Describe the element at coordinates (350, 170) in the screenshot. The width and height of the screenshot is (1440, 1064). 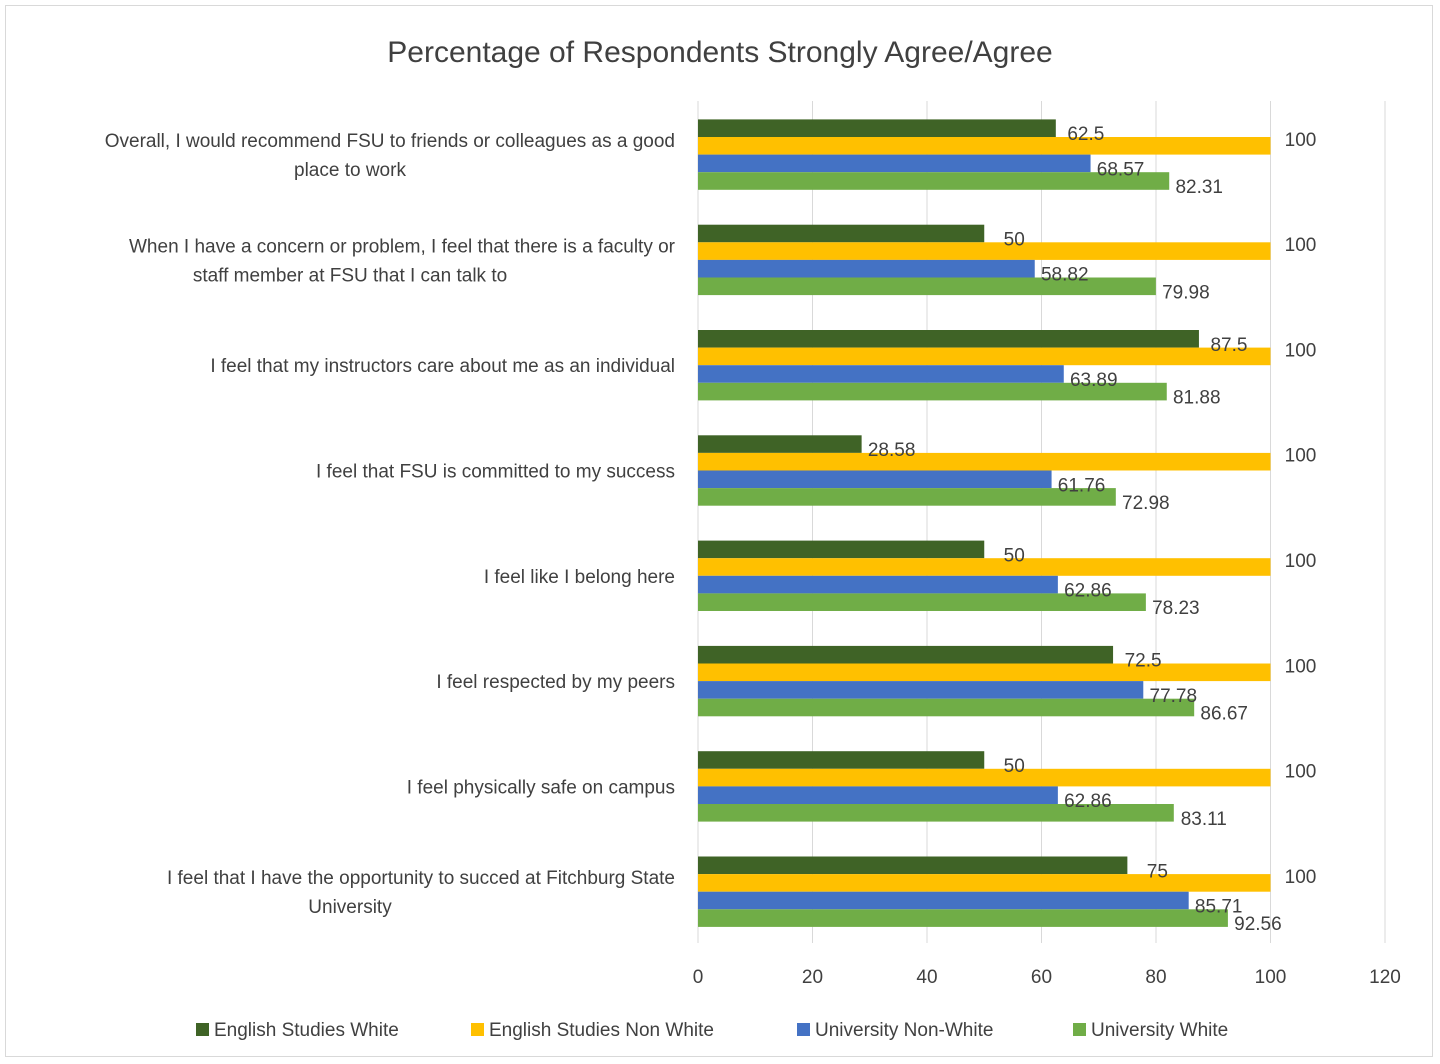
I see `category-label: place to work` at that location.